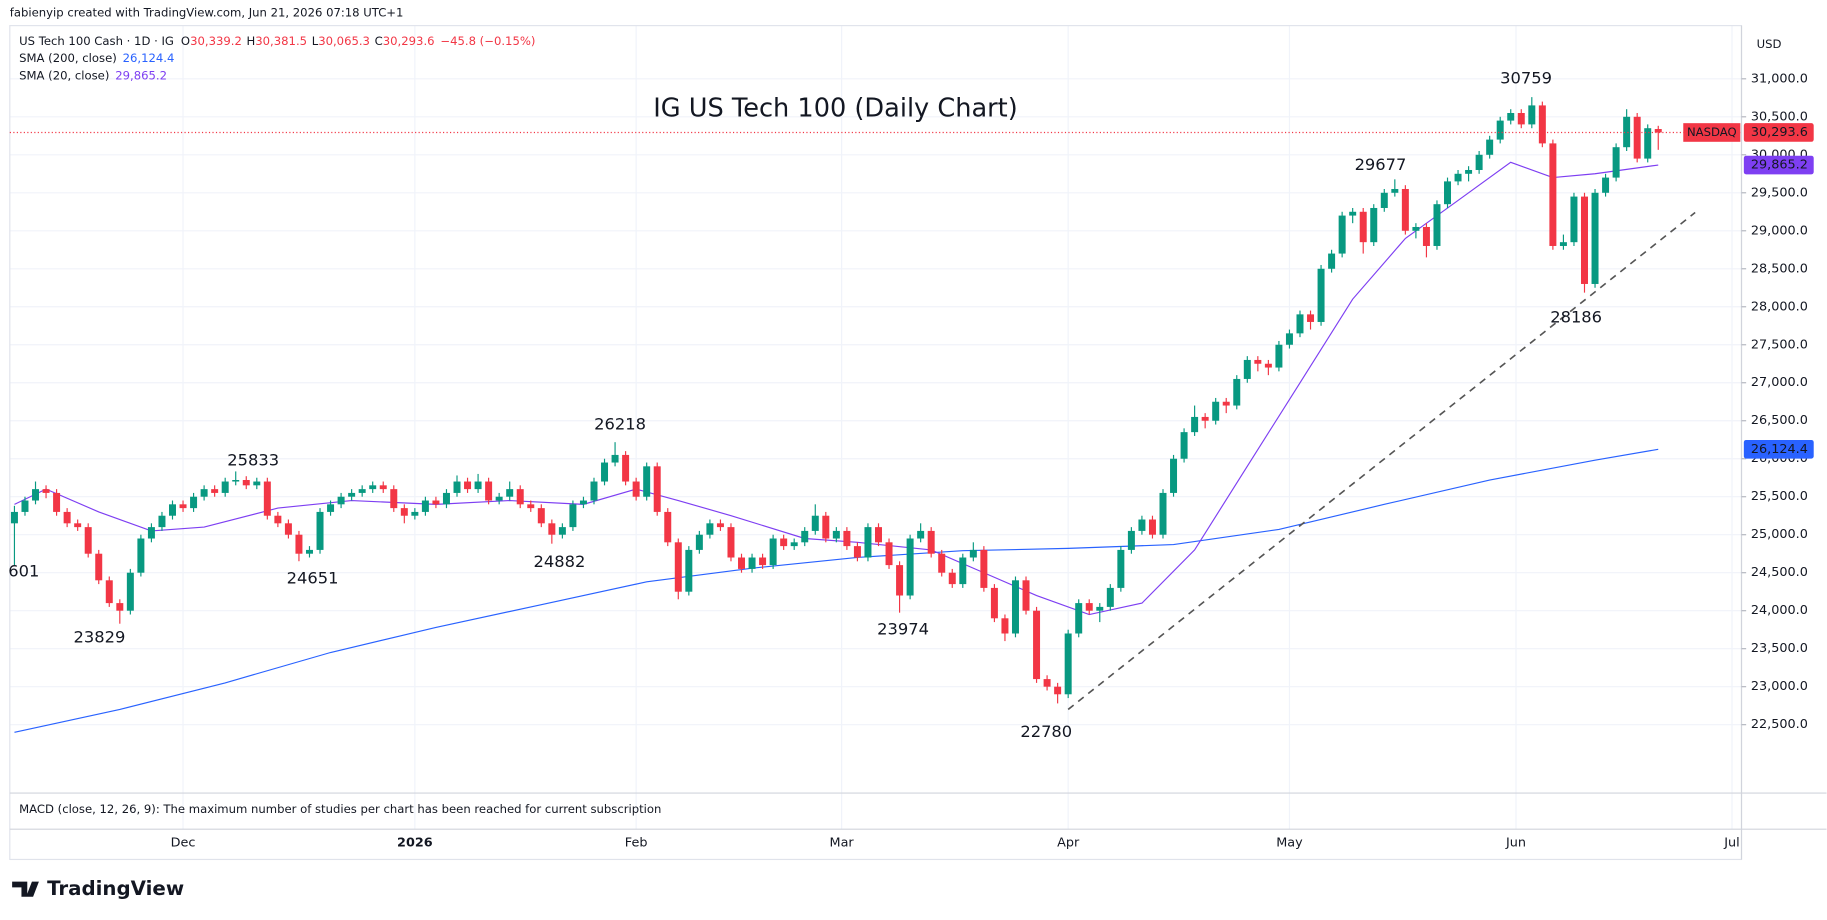 Image resolution: width=1827 pixels, height=920 pixels. Describe the element at coordinates (636, 843) in the screenshot. I see `x-tick-label: Feb` at that location.